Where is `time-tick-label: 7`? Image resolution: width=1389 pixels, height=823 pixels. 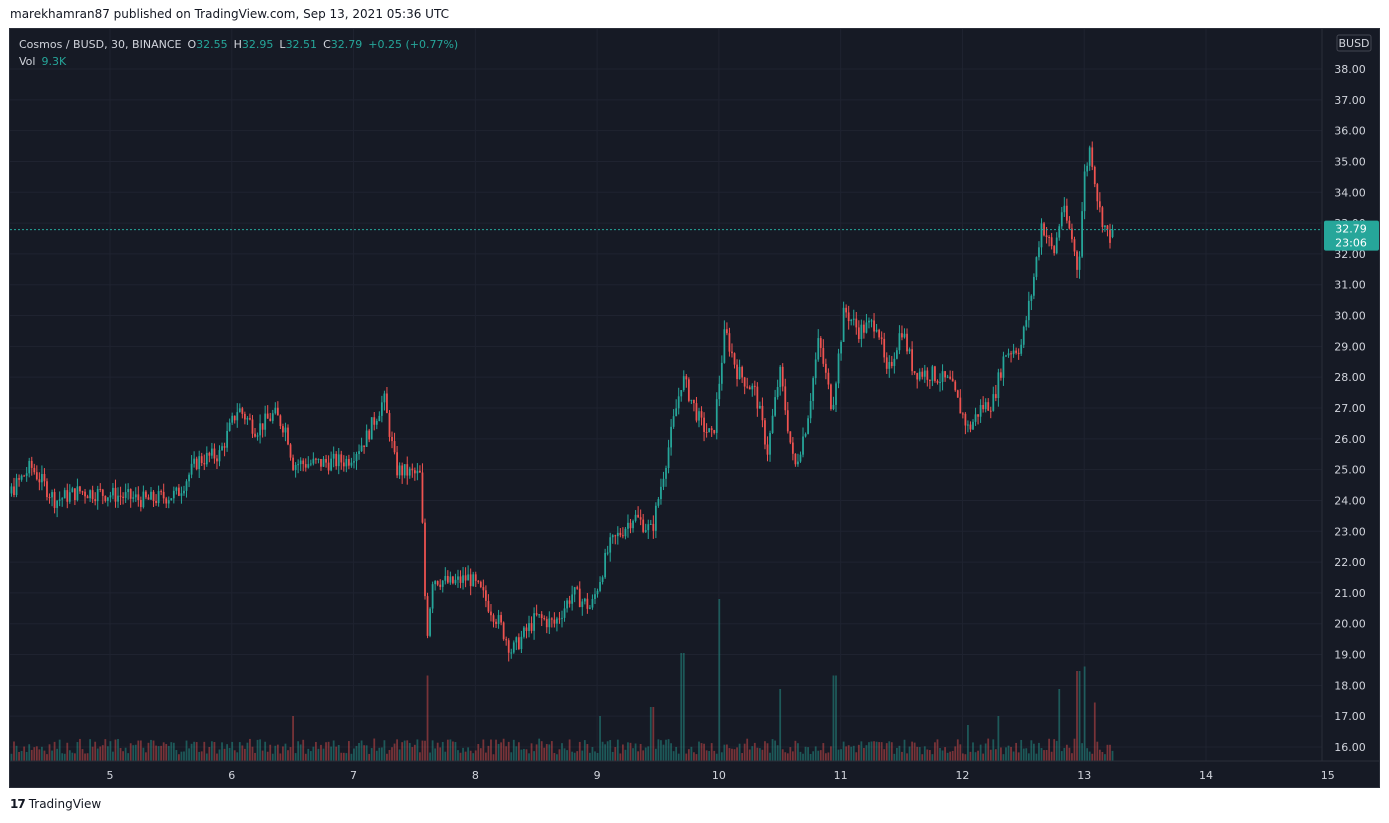
time-tick-label: 7 is located at coordinates (353, 775).